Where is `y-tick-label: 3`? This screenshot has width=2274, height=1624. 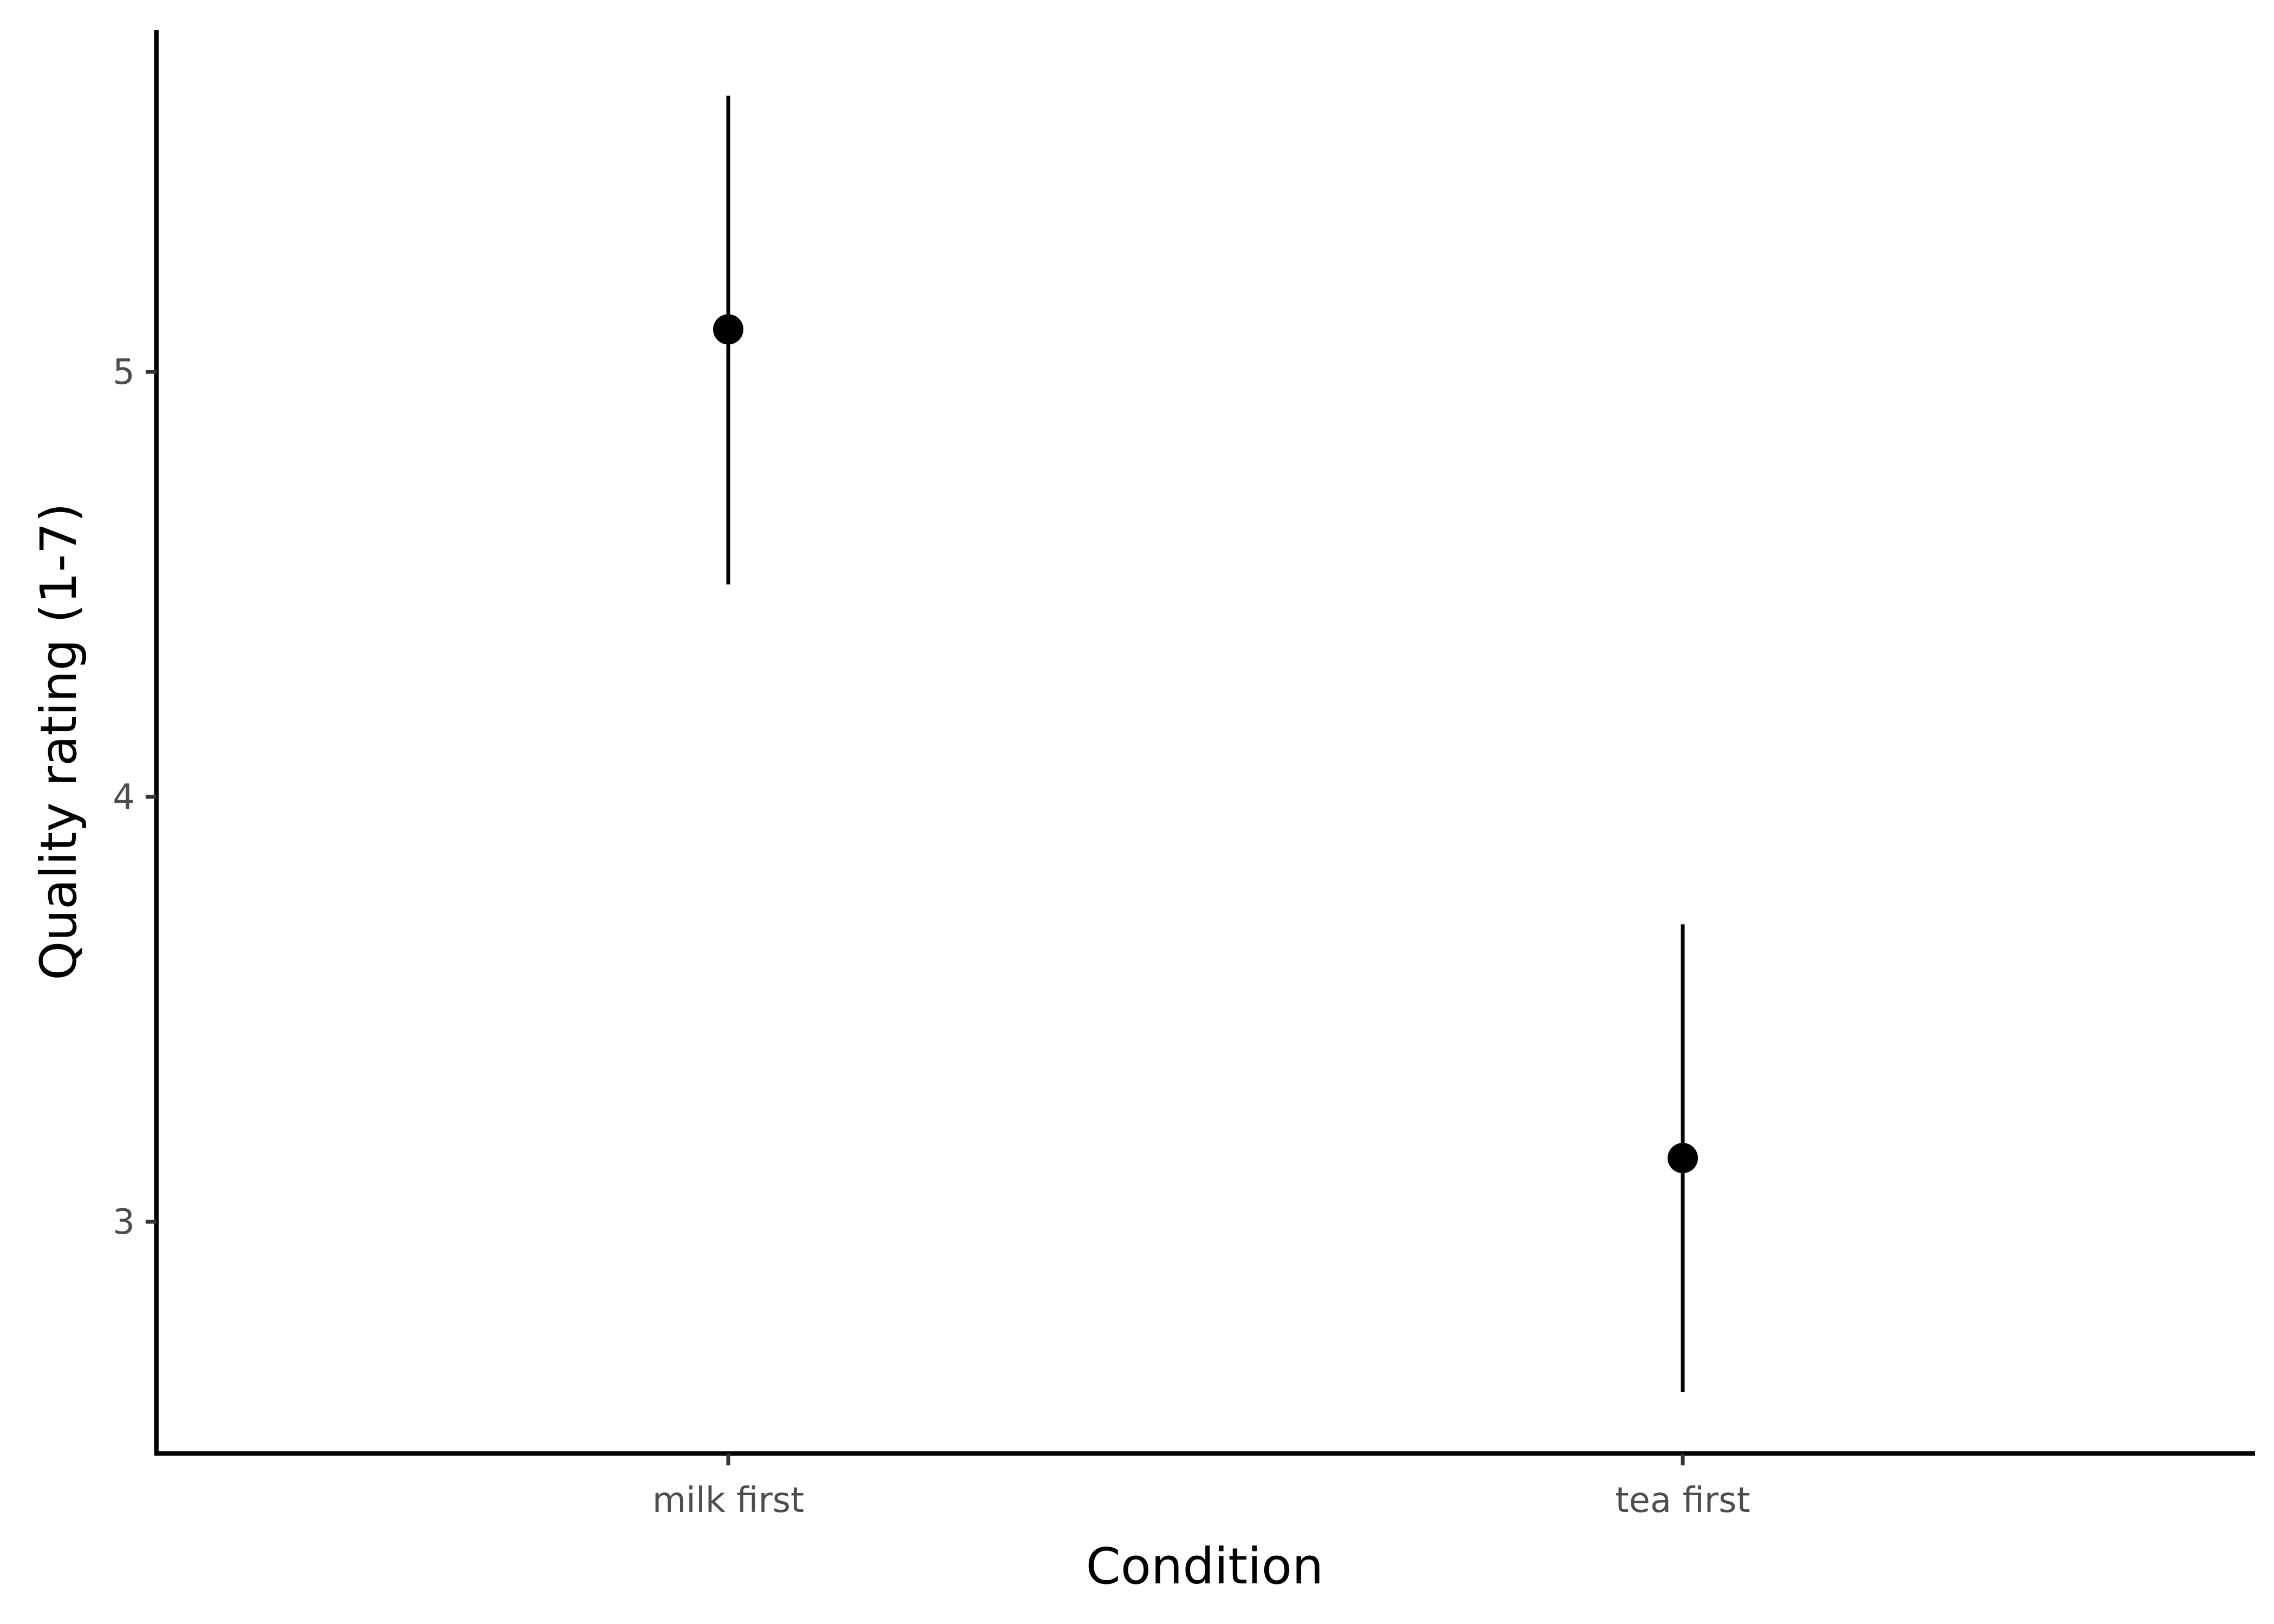 y-tick-label: 3 is located at coordinates (124, 1222).